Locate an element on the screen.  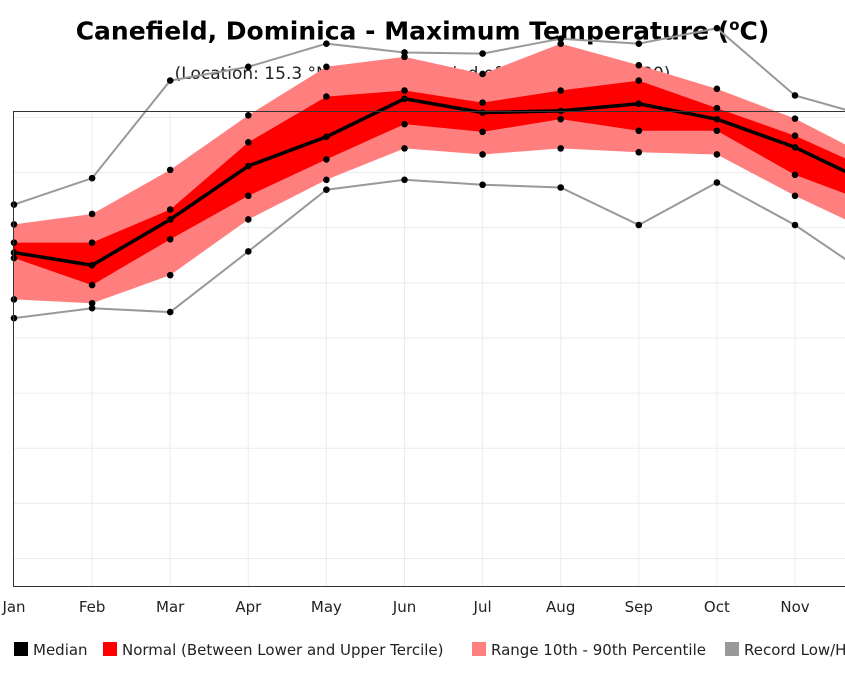
x-tick-label: Jul is located at coordinates (482, 607).